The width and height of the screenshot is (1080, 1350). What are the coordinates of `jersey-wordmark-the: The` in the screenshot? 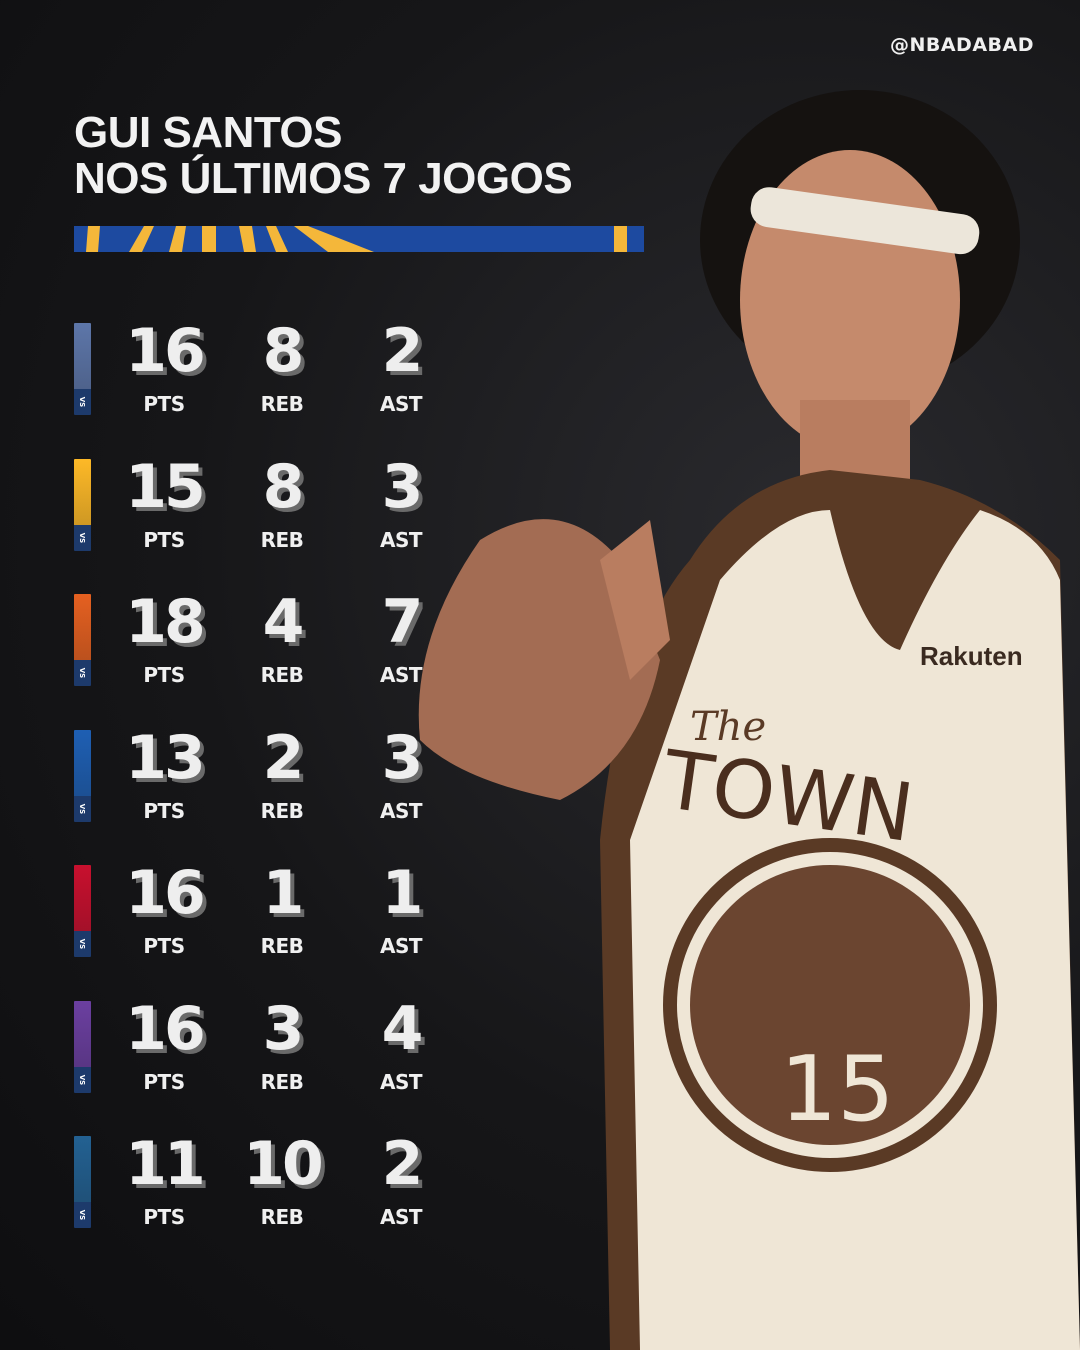 It's located at (728, 727).